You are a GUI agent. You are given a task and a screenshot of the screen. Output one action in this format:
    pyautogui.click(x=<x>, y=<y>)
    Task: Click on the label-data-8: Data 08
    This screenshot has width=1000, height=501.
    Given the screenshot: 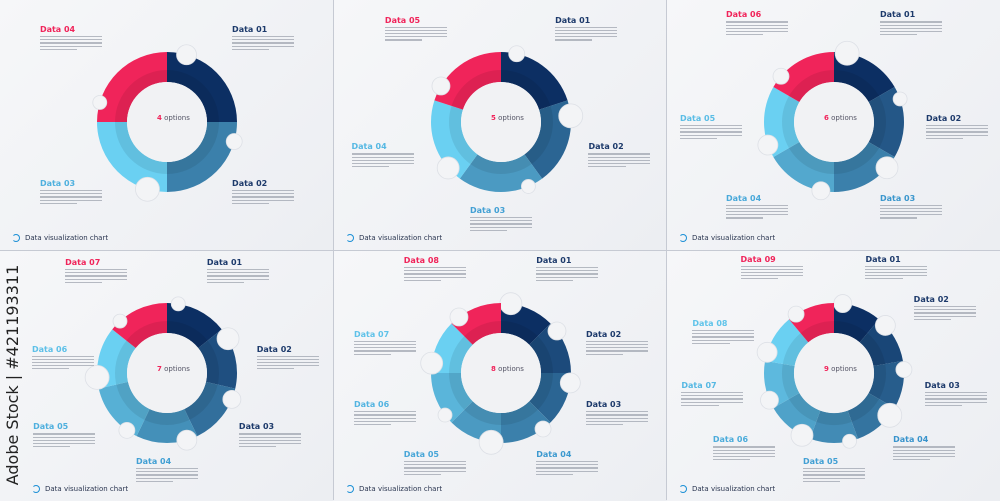 What is the action you would take?
    pyautogui.click(x=434, y=268)
    